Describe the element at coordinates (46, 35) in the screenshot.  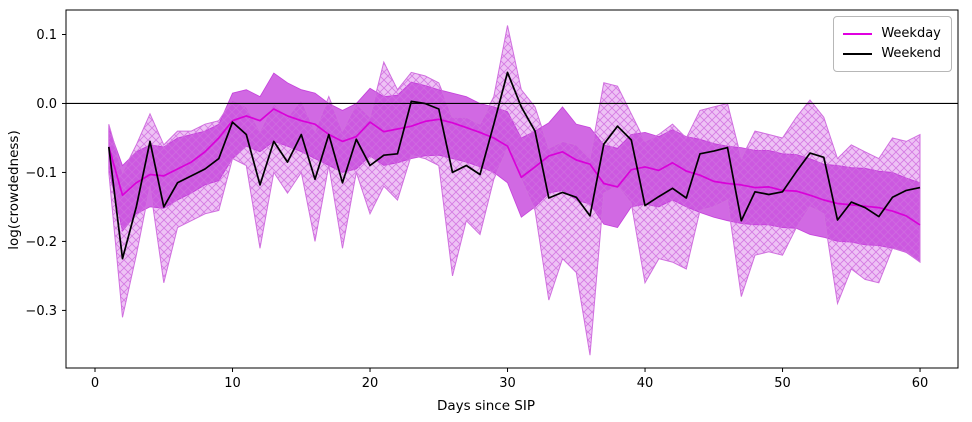
I see `y-tick-label: 0.1` at that location.